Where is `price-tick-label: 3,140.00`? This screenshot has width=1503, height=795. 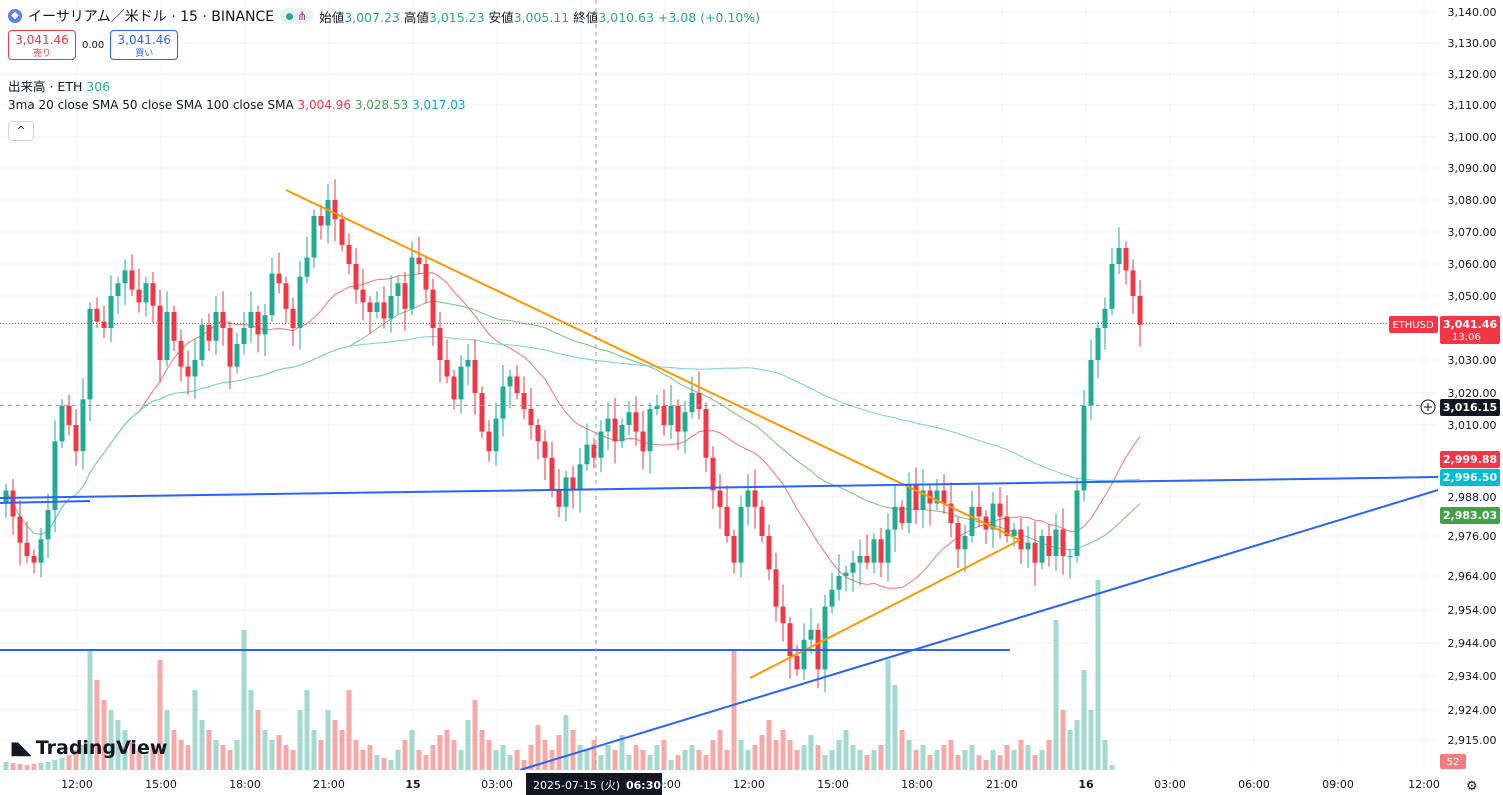
price-tick-label: 3,140.00 is located at coordinates (1472, 12).